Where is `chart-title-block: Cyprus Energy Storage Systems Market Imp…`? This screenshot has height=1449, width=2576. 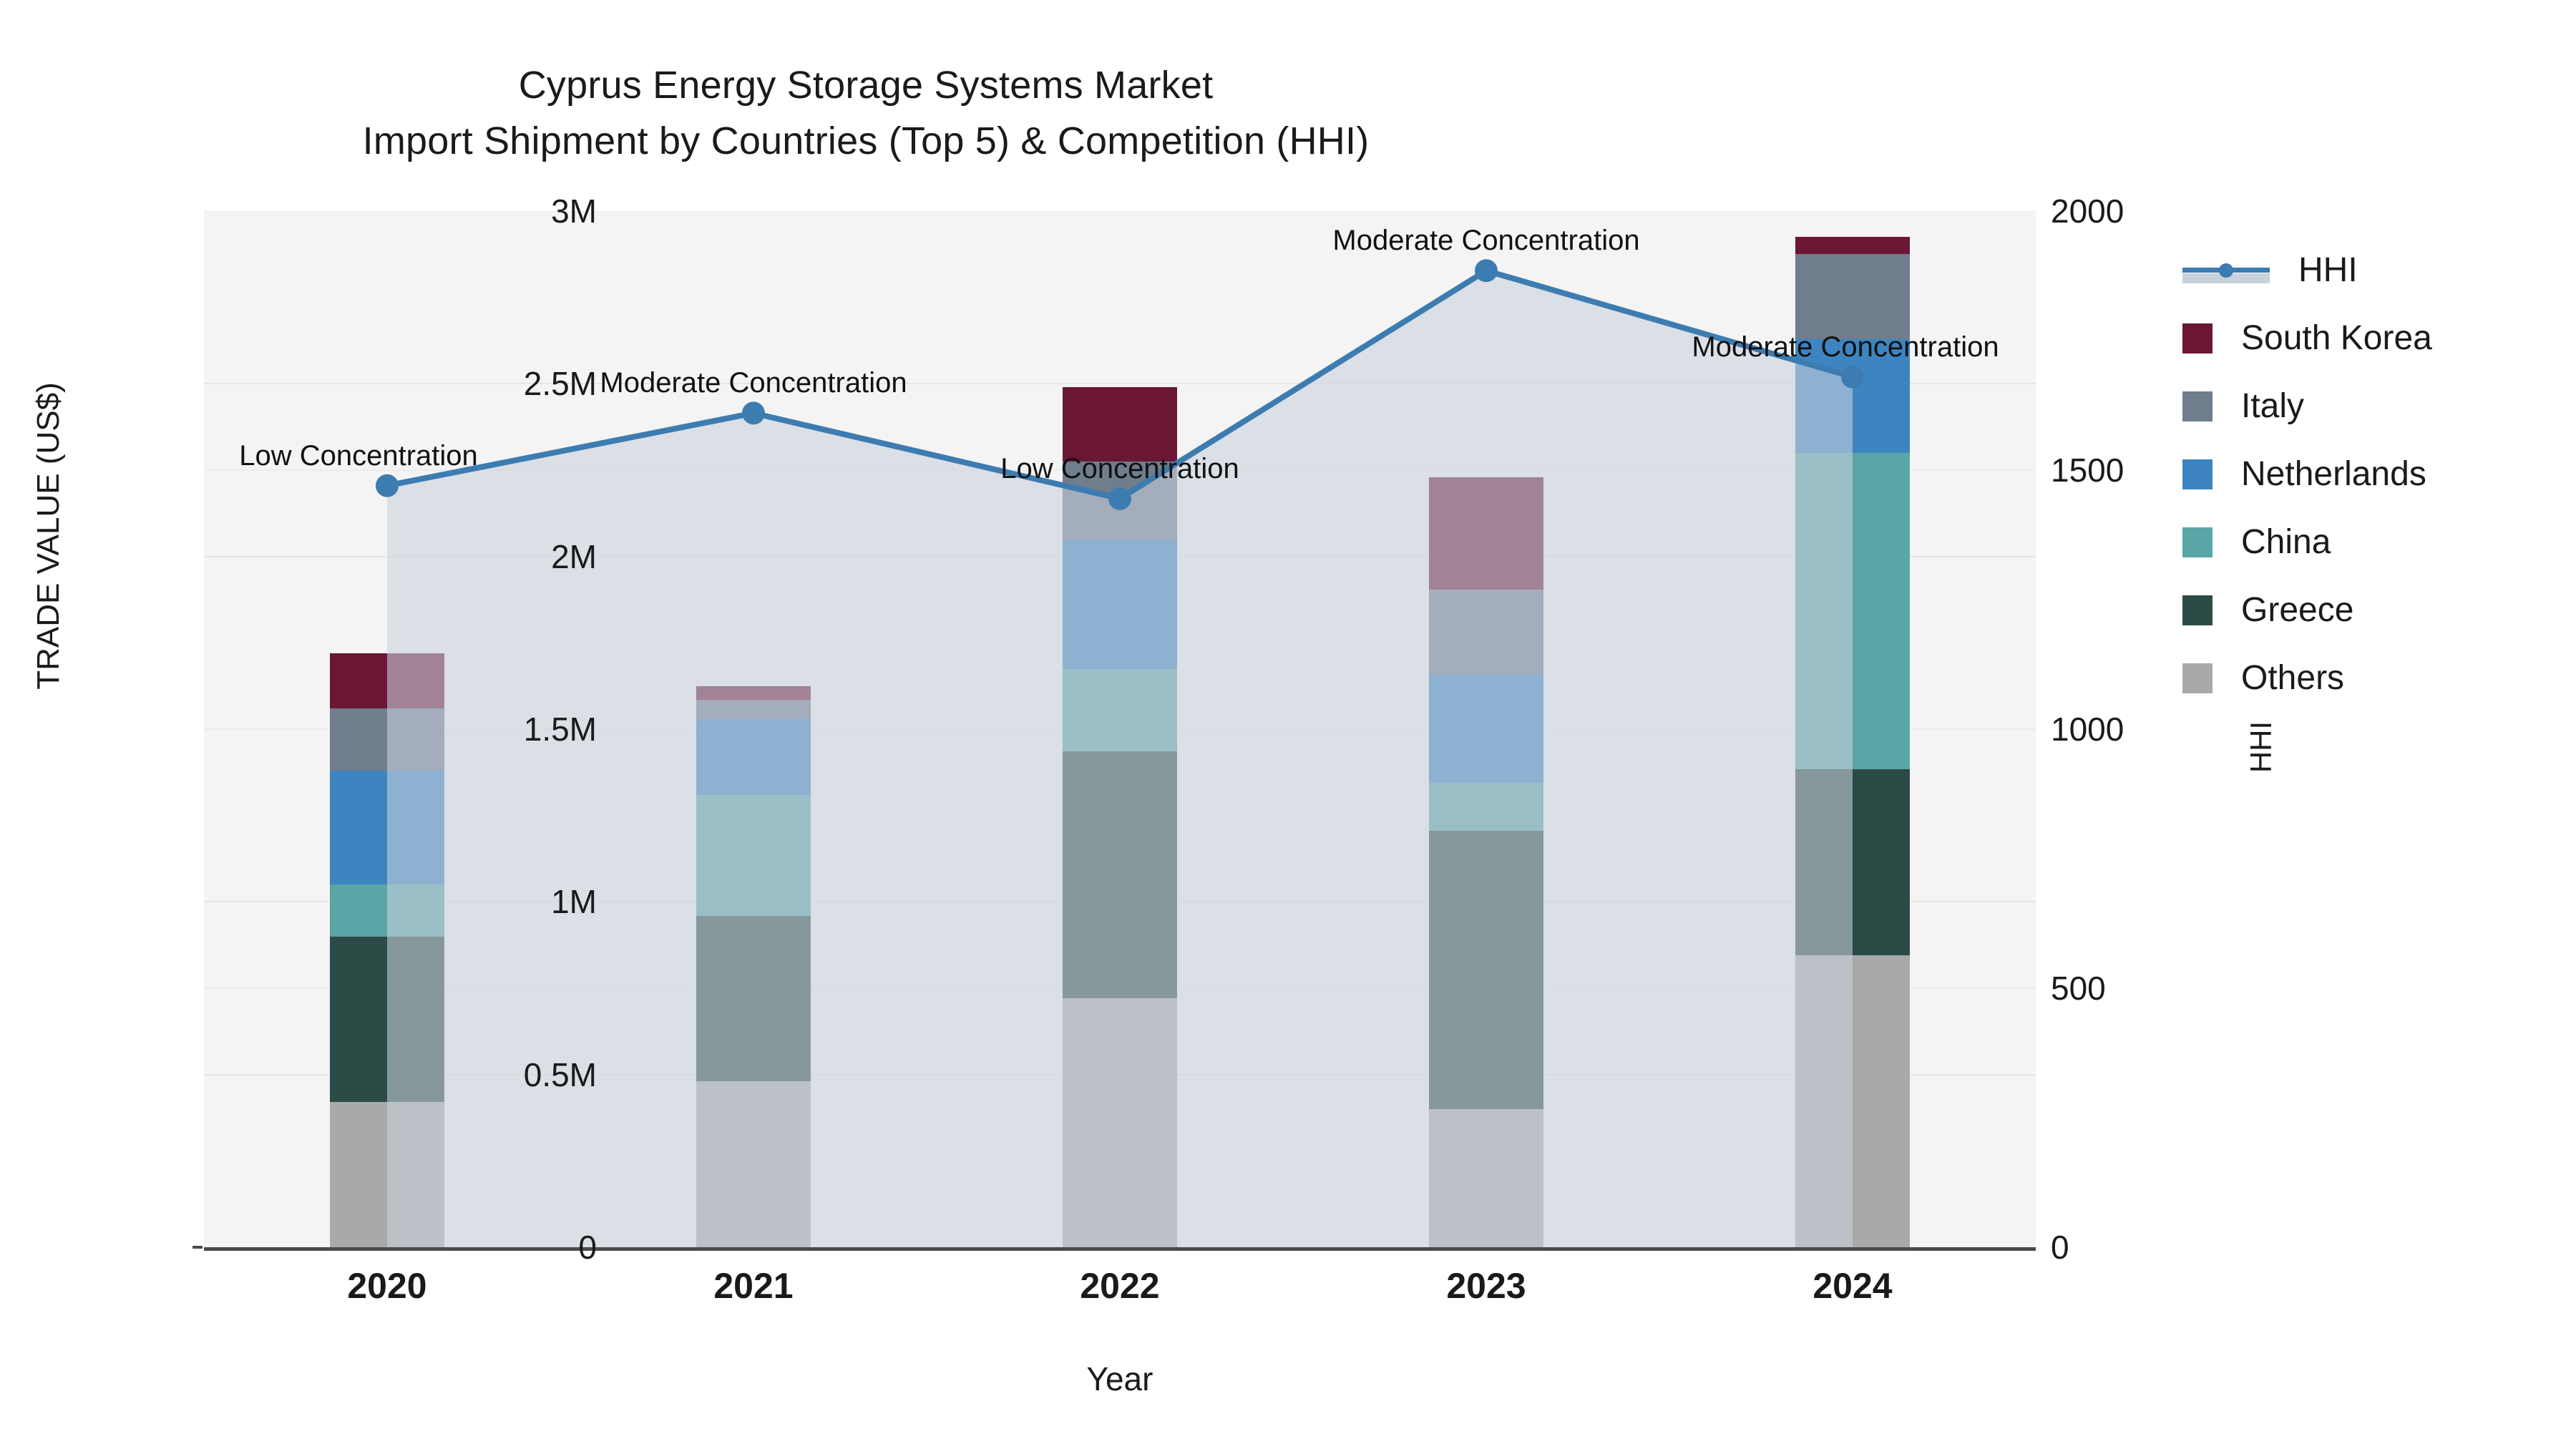 chart-title-block: Cyprus Energy Storage Systems Market Imp… is located at coordinates (866, 113).